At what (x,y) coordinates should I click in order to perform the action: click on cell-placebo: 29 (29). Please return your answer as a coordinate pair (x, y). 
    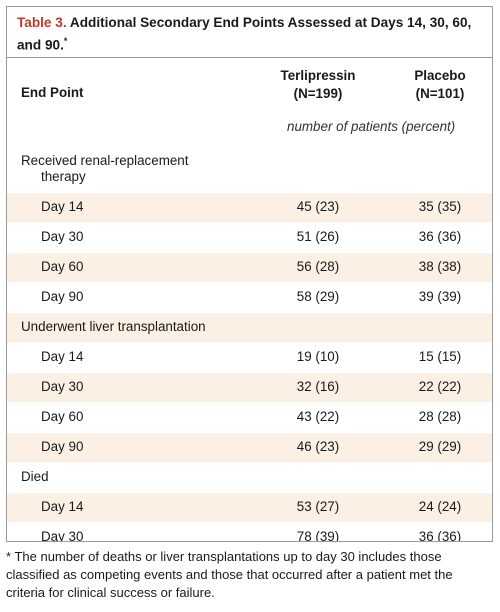
    Looking at the image, I should click on (440, 446).